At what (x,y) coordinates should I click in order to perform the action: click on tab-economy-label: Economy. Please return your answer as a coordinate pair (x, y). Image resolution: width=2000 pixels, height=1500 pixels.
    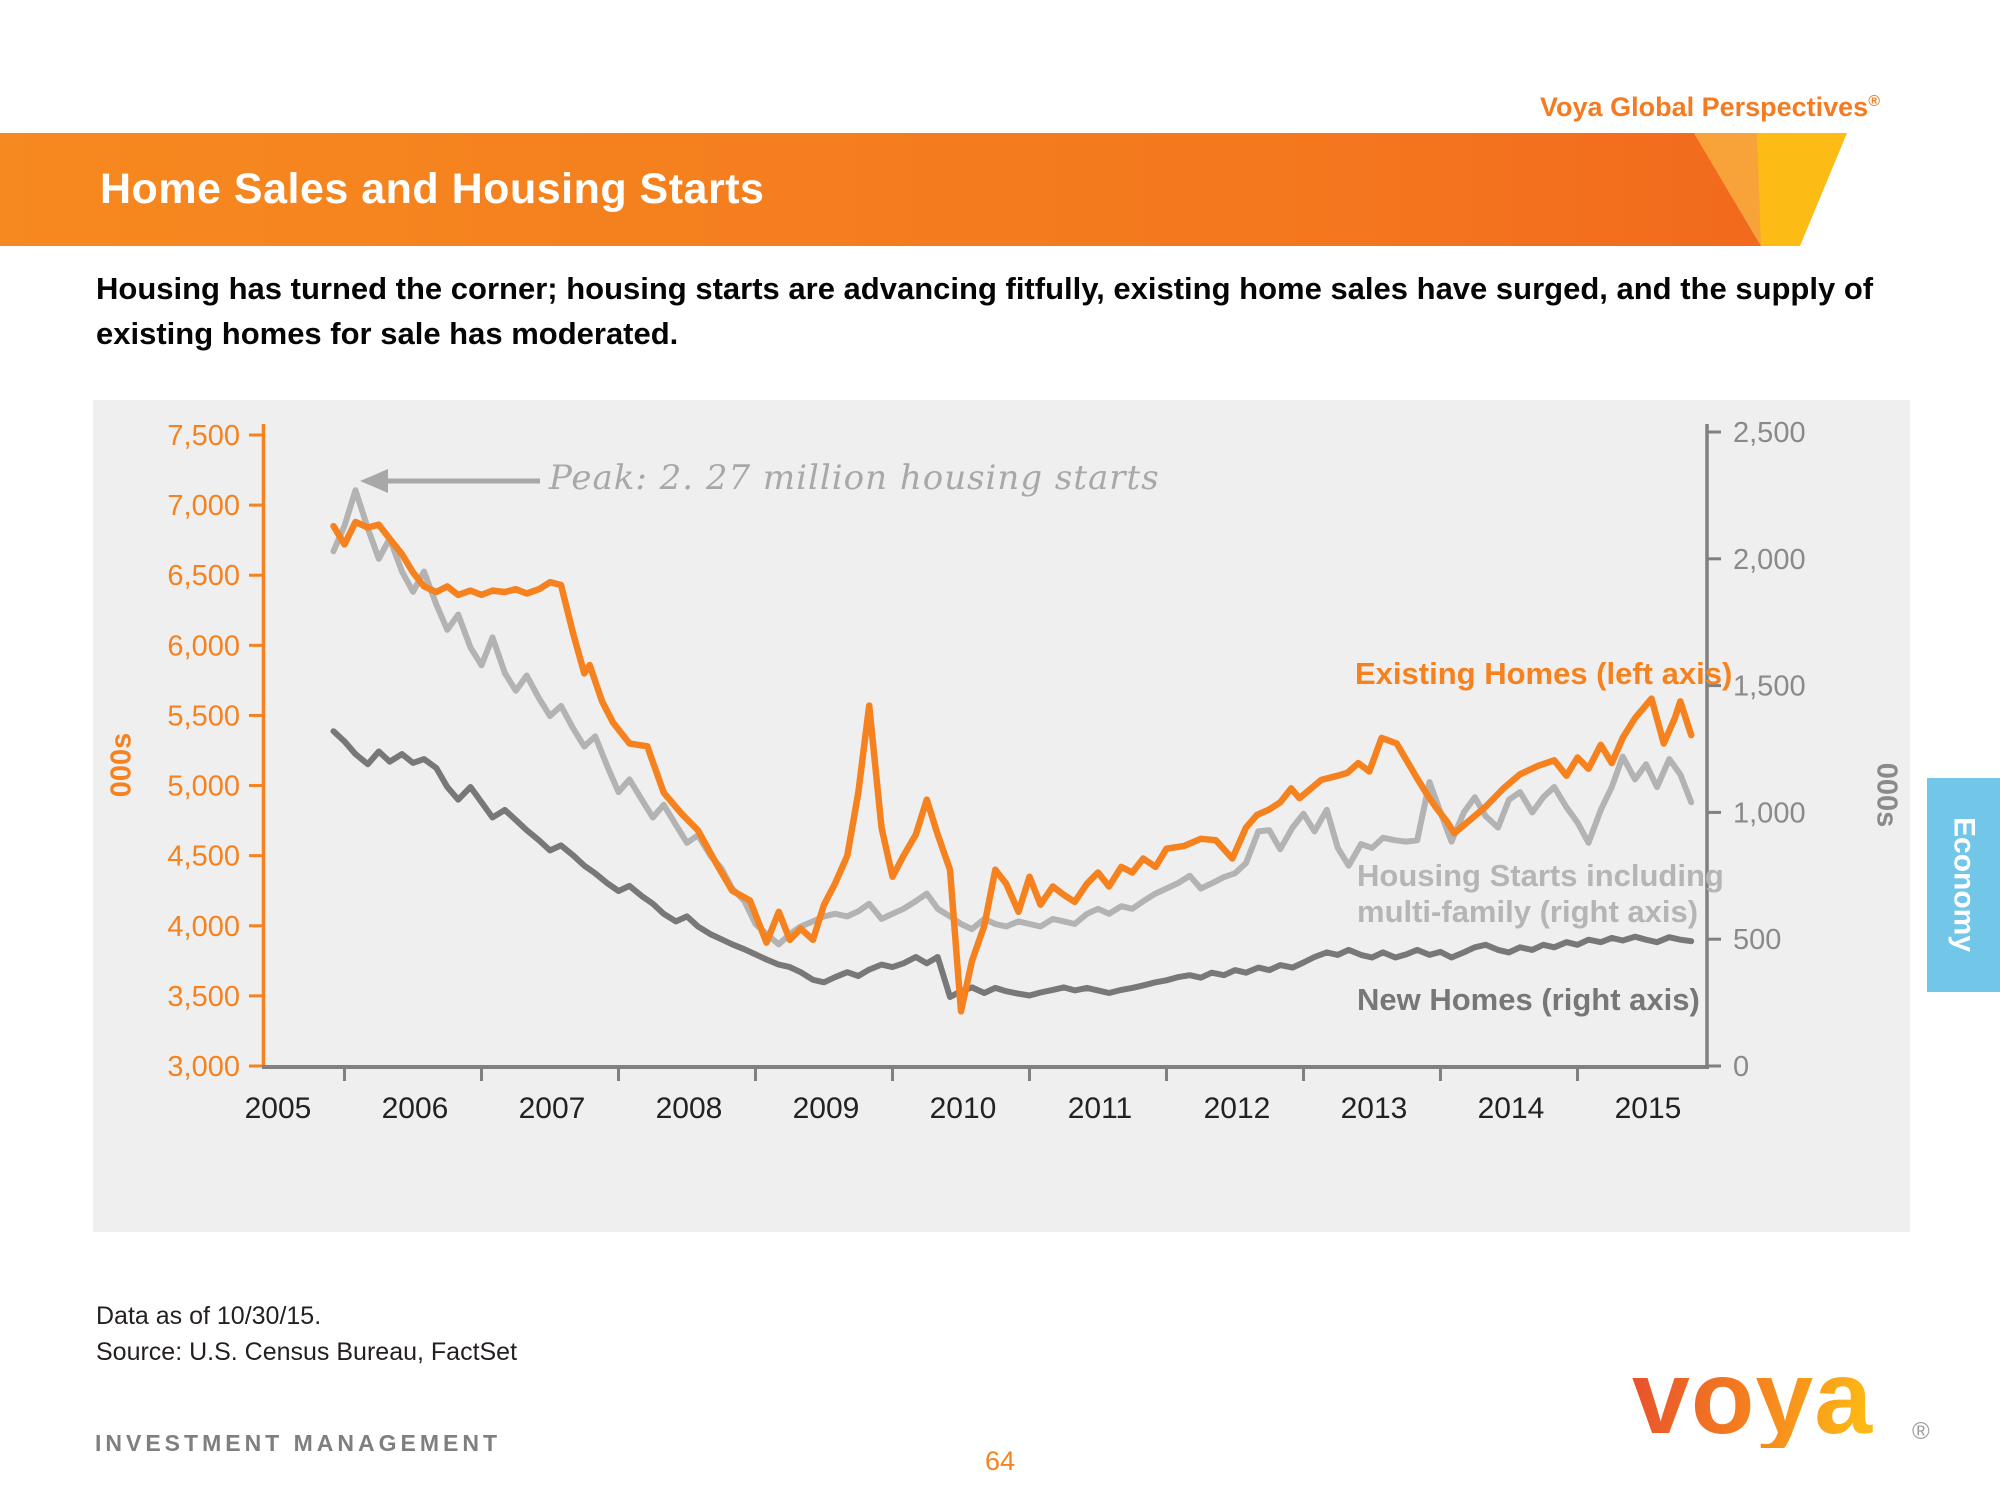
    Looking at the image, I should click on (1964, 885).